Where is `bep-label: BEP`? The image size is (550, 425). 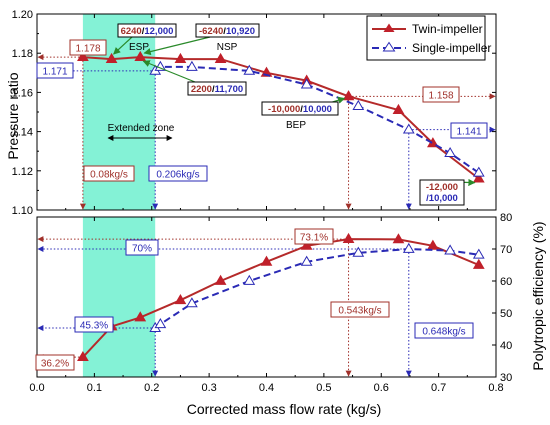 bep-label: BEP is located at coordinates (296, 125).